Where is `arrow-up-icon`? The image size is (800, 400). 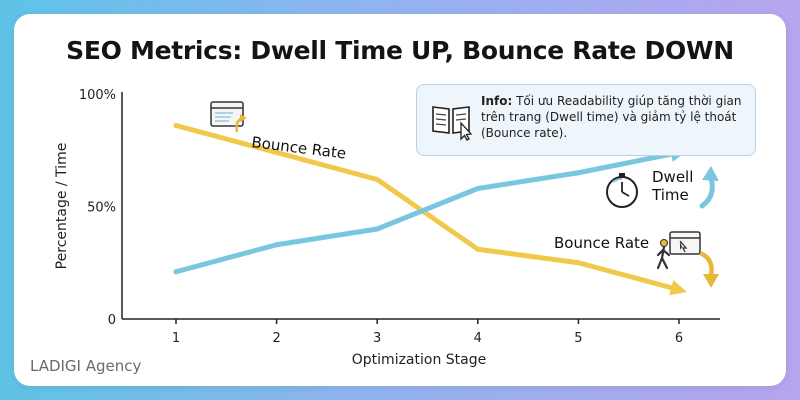 arrow-up-icon is located at coordinates (709, 187).